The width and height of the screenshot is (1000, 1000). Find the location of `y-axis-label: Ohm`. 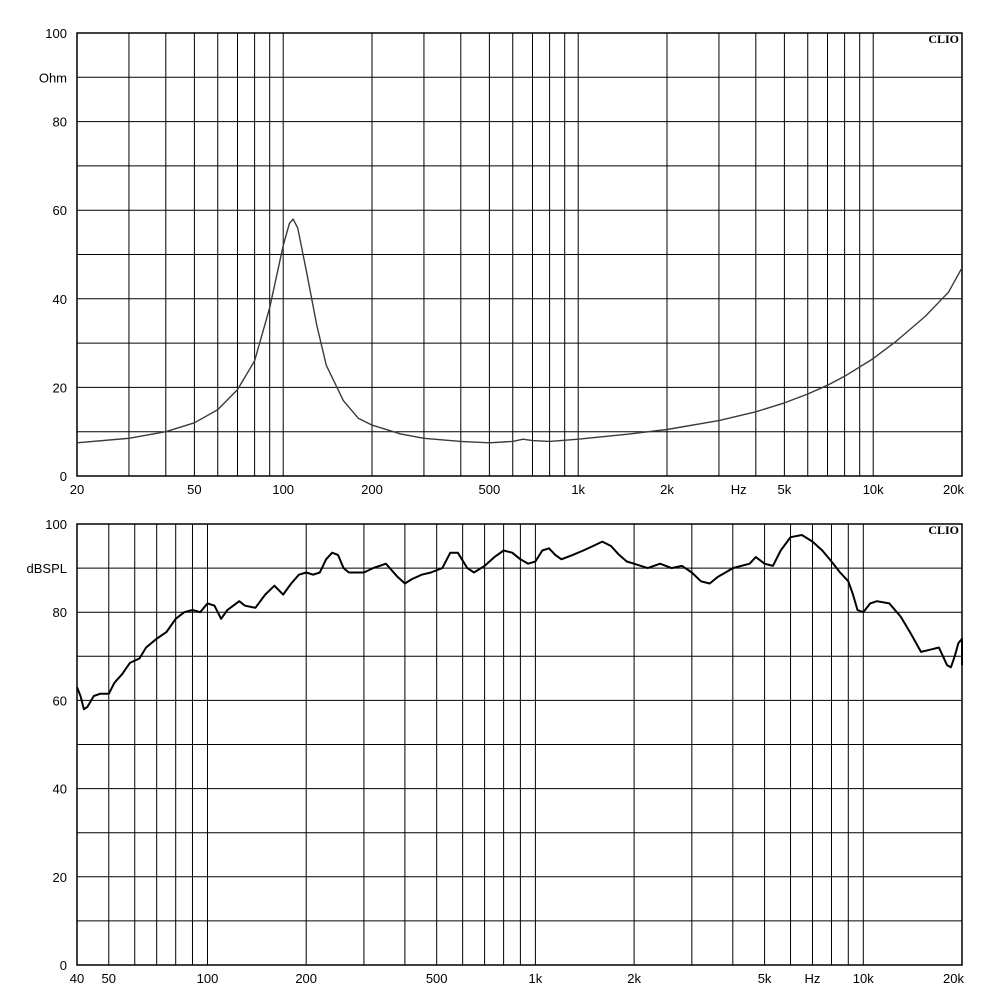

y-axis-label: Ohm is located at coordinates (53, 77).